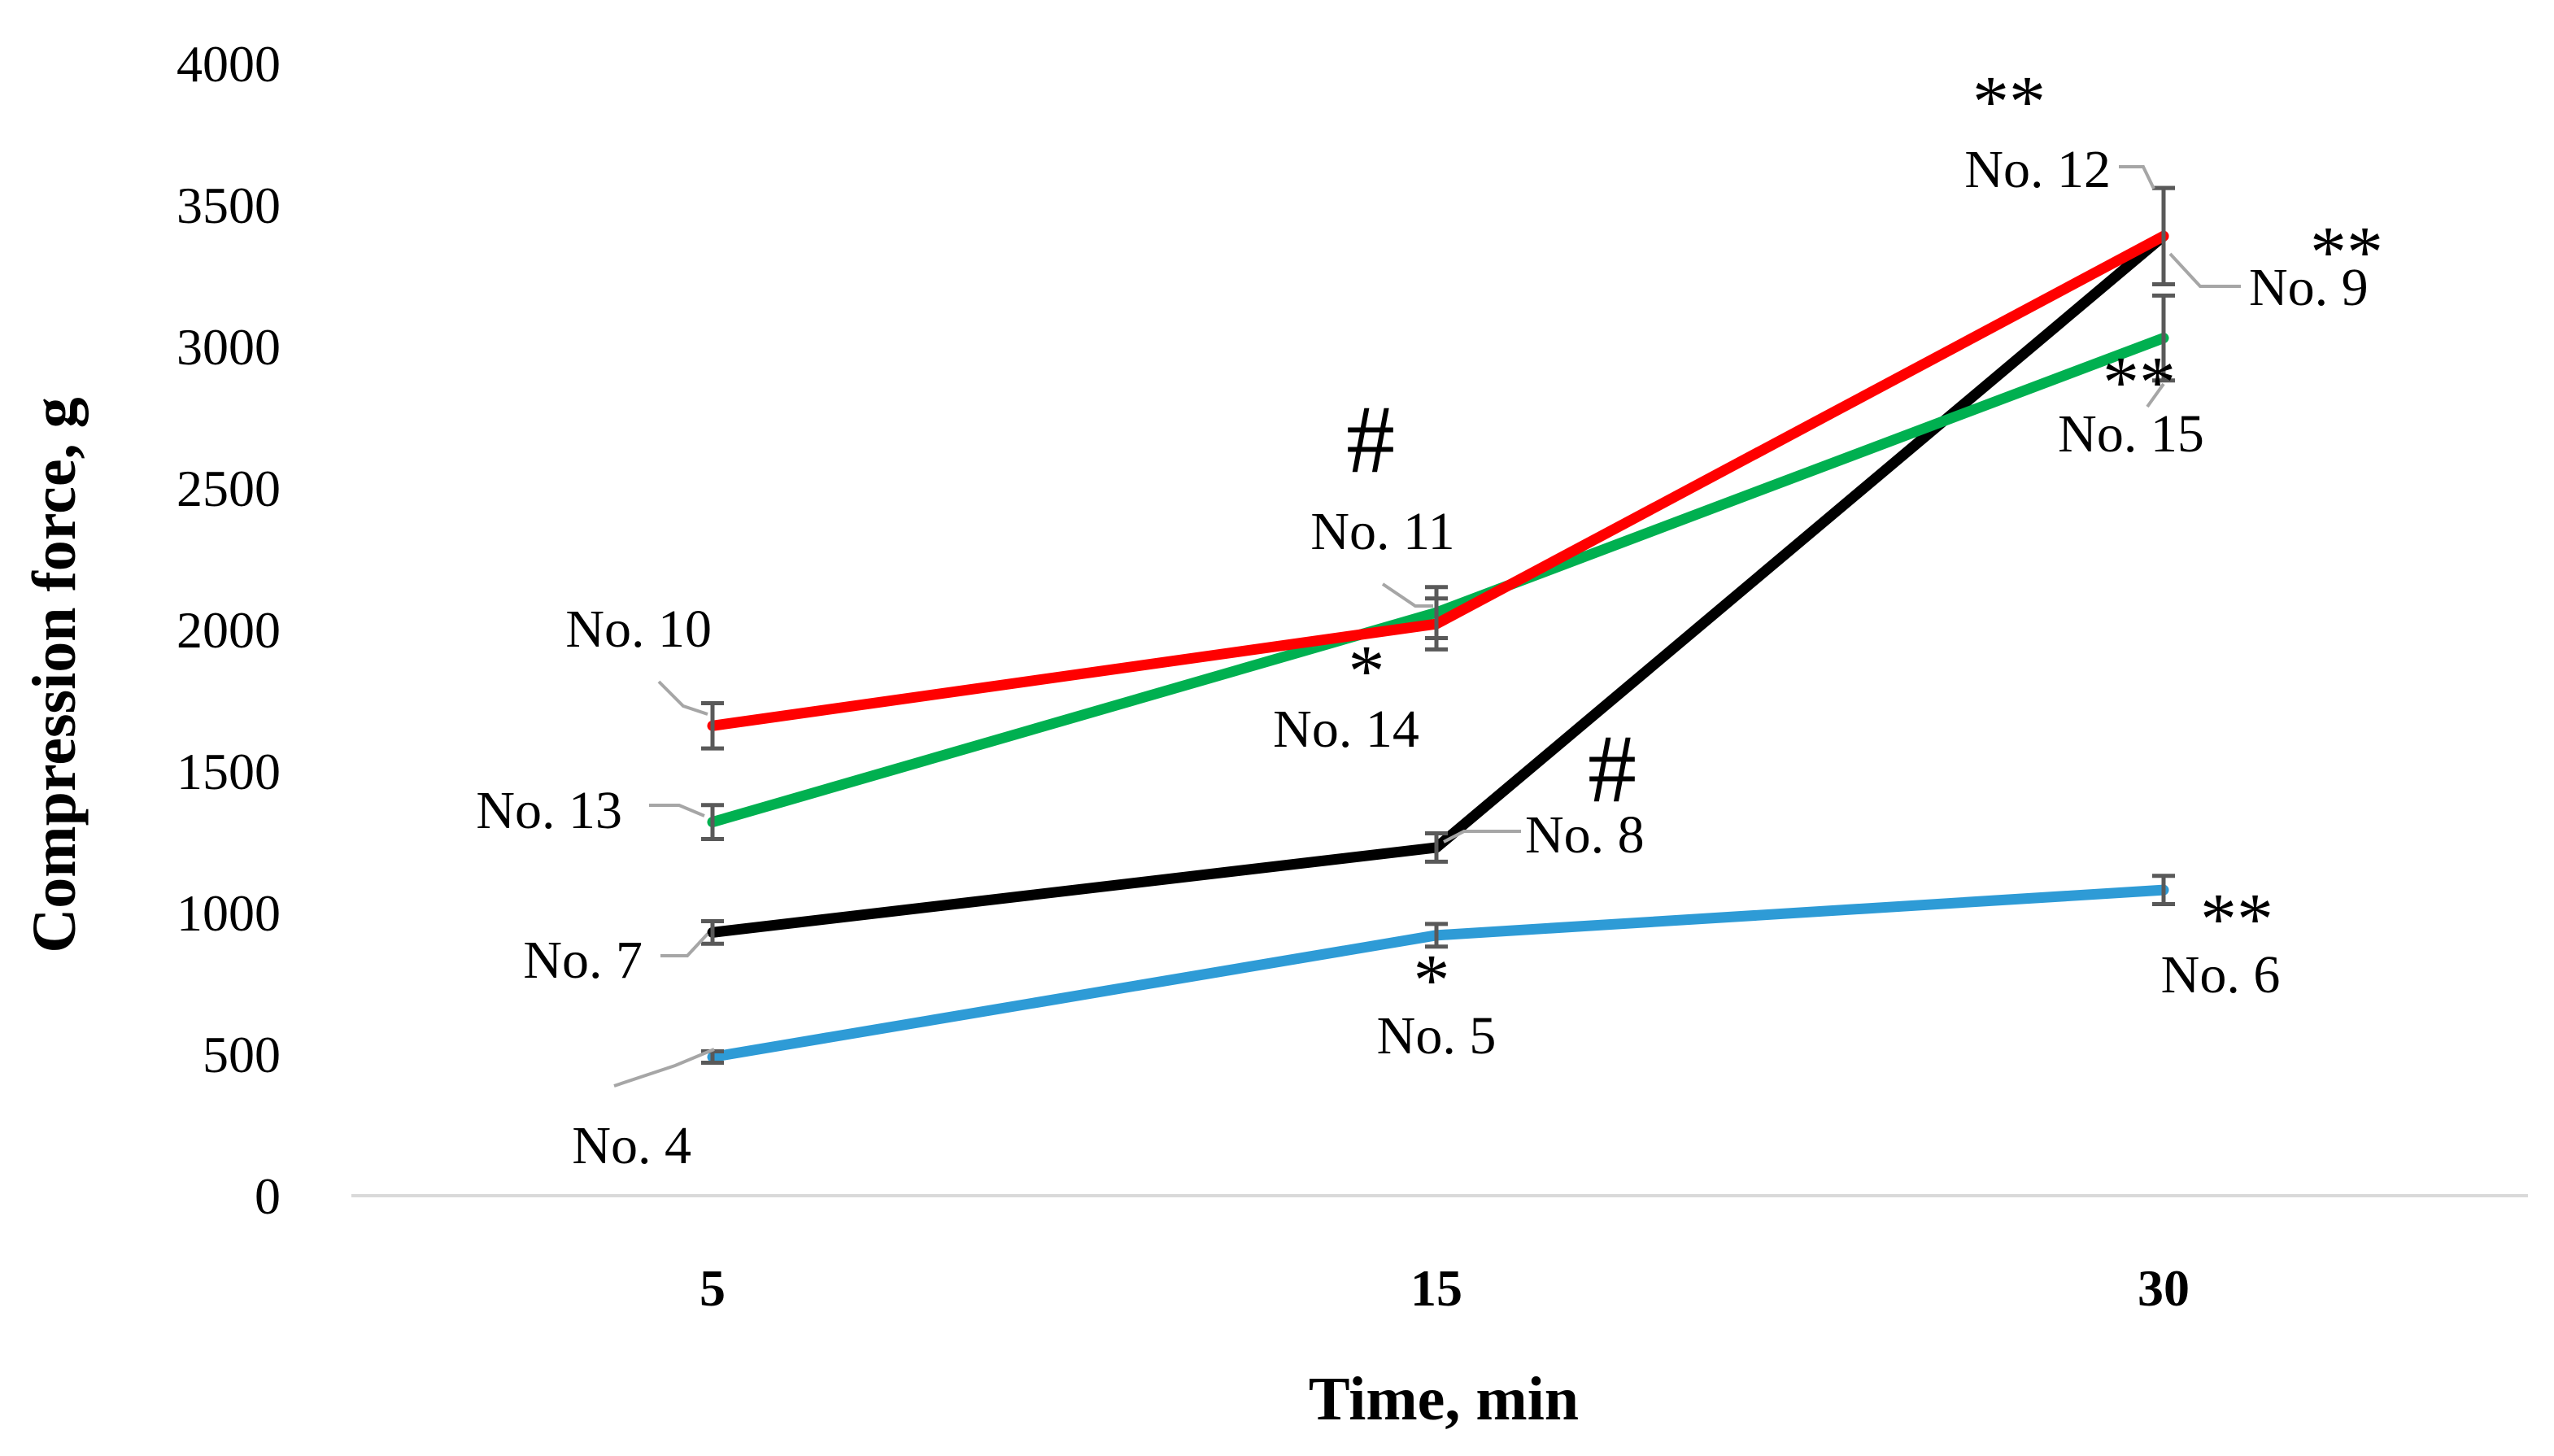 Image resolution: width=2554 pixels, height=1456 pixels. Describe the element at coordinates (713, 1288) in the screenshot. I see `x-tick-label: 5` at that location.